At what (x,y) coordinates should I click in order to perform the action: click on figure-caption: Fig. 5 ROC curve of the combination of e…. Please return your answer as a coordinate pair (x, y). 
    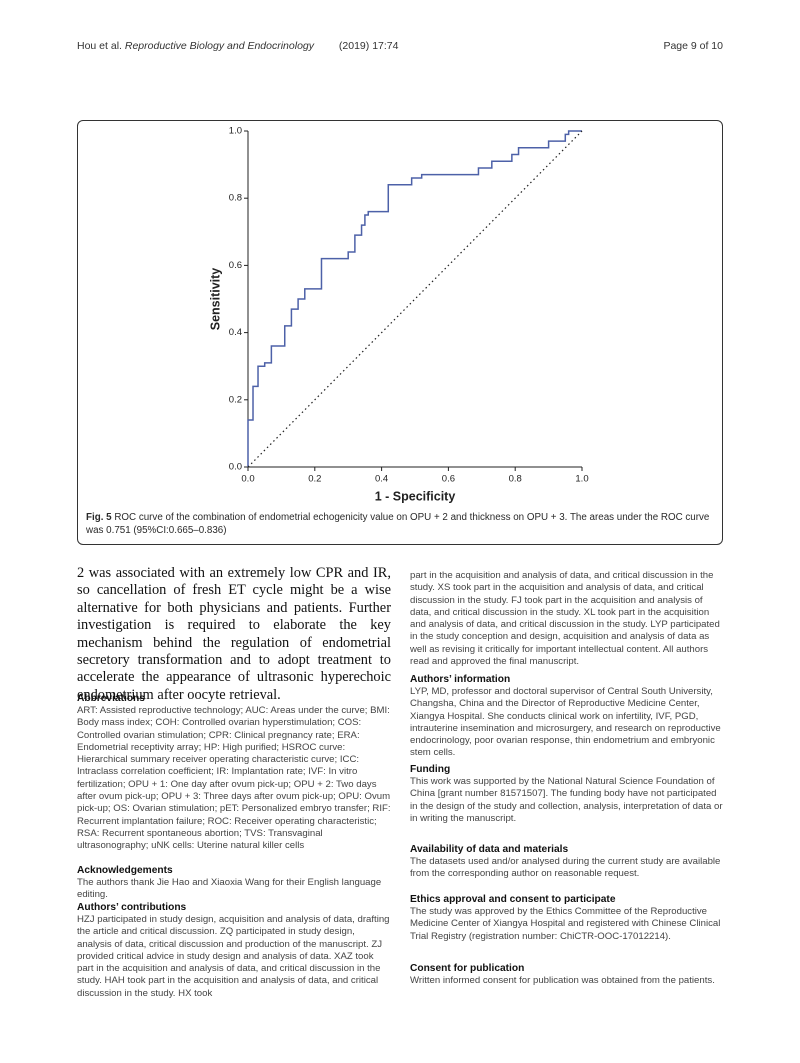
    Looking at the image, I should click on (401, 524).